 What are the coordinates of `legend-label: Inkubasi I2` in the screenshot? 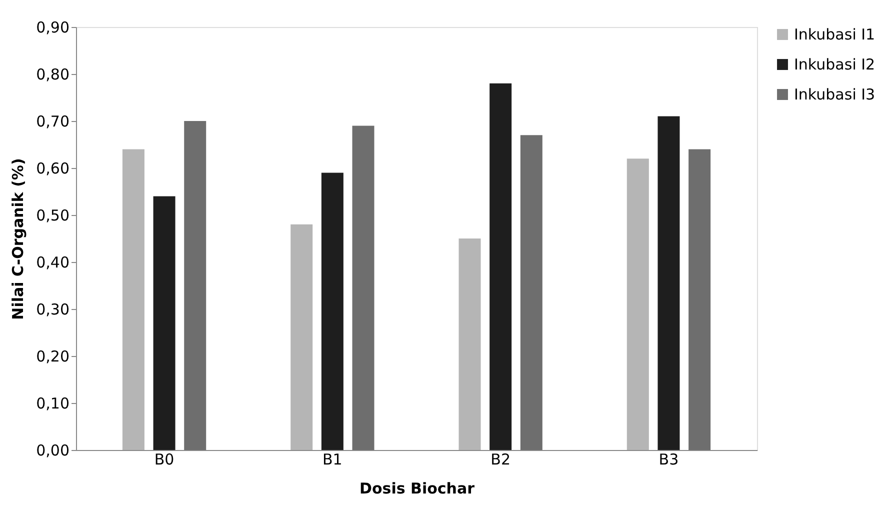 It's located at (835, 65).